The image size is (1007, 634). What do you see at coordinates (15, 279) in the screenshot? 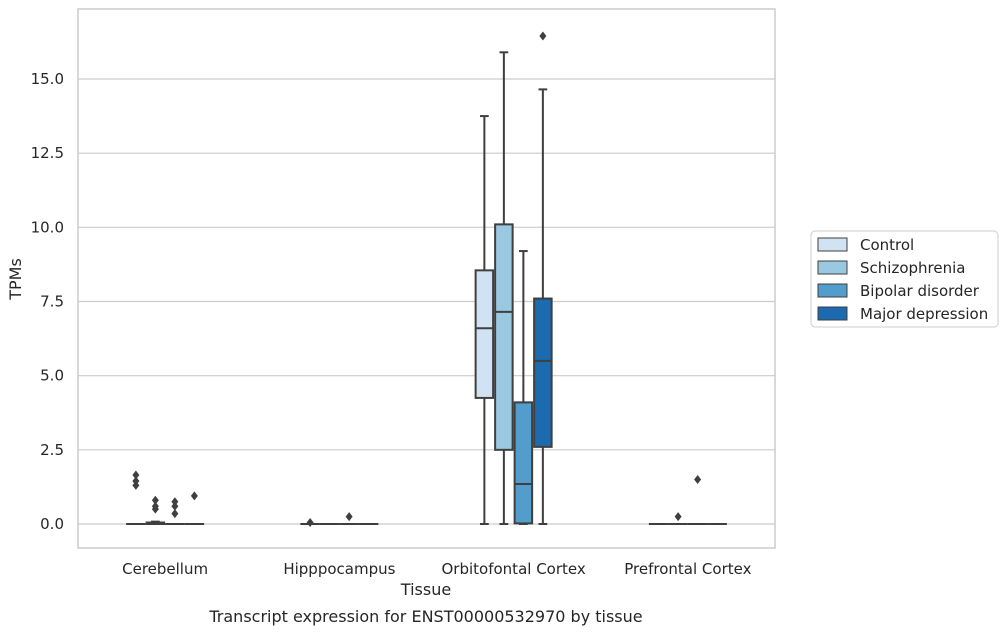
I see `y-axis-label: TPMs` at bounding box center [15, 279].